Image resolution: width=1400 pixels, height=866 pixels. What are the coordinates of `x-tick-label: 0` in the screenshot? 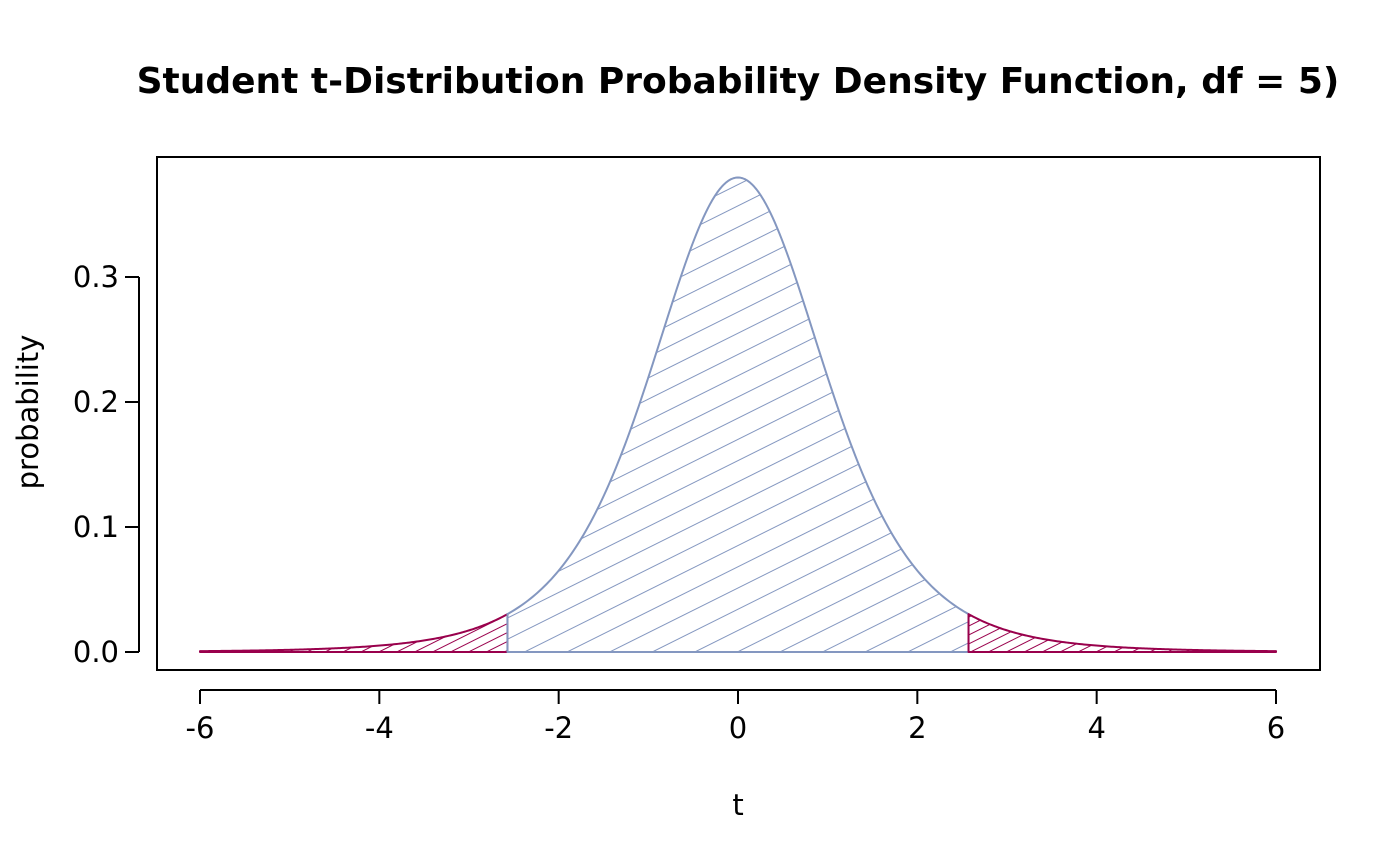 It's located at (738, 728).